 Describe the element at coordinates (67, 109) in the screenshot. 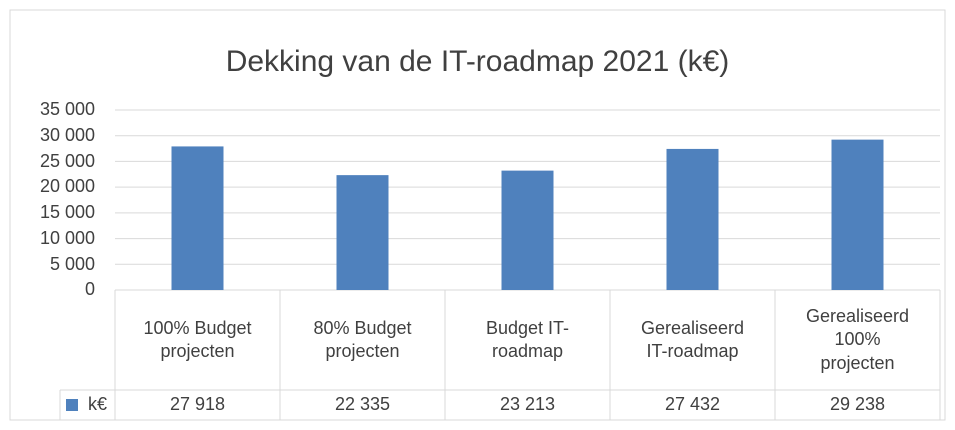

I see `y-tick-label: 35 000` at that location.